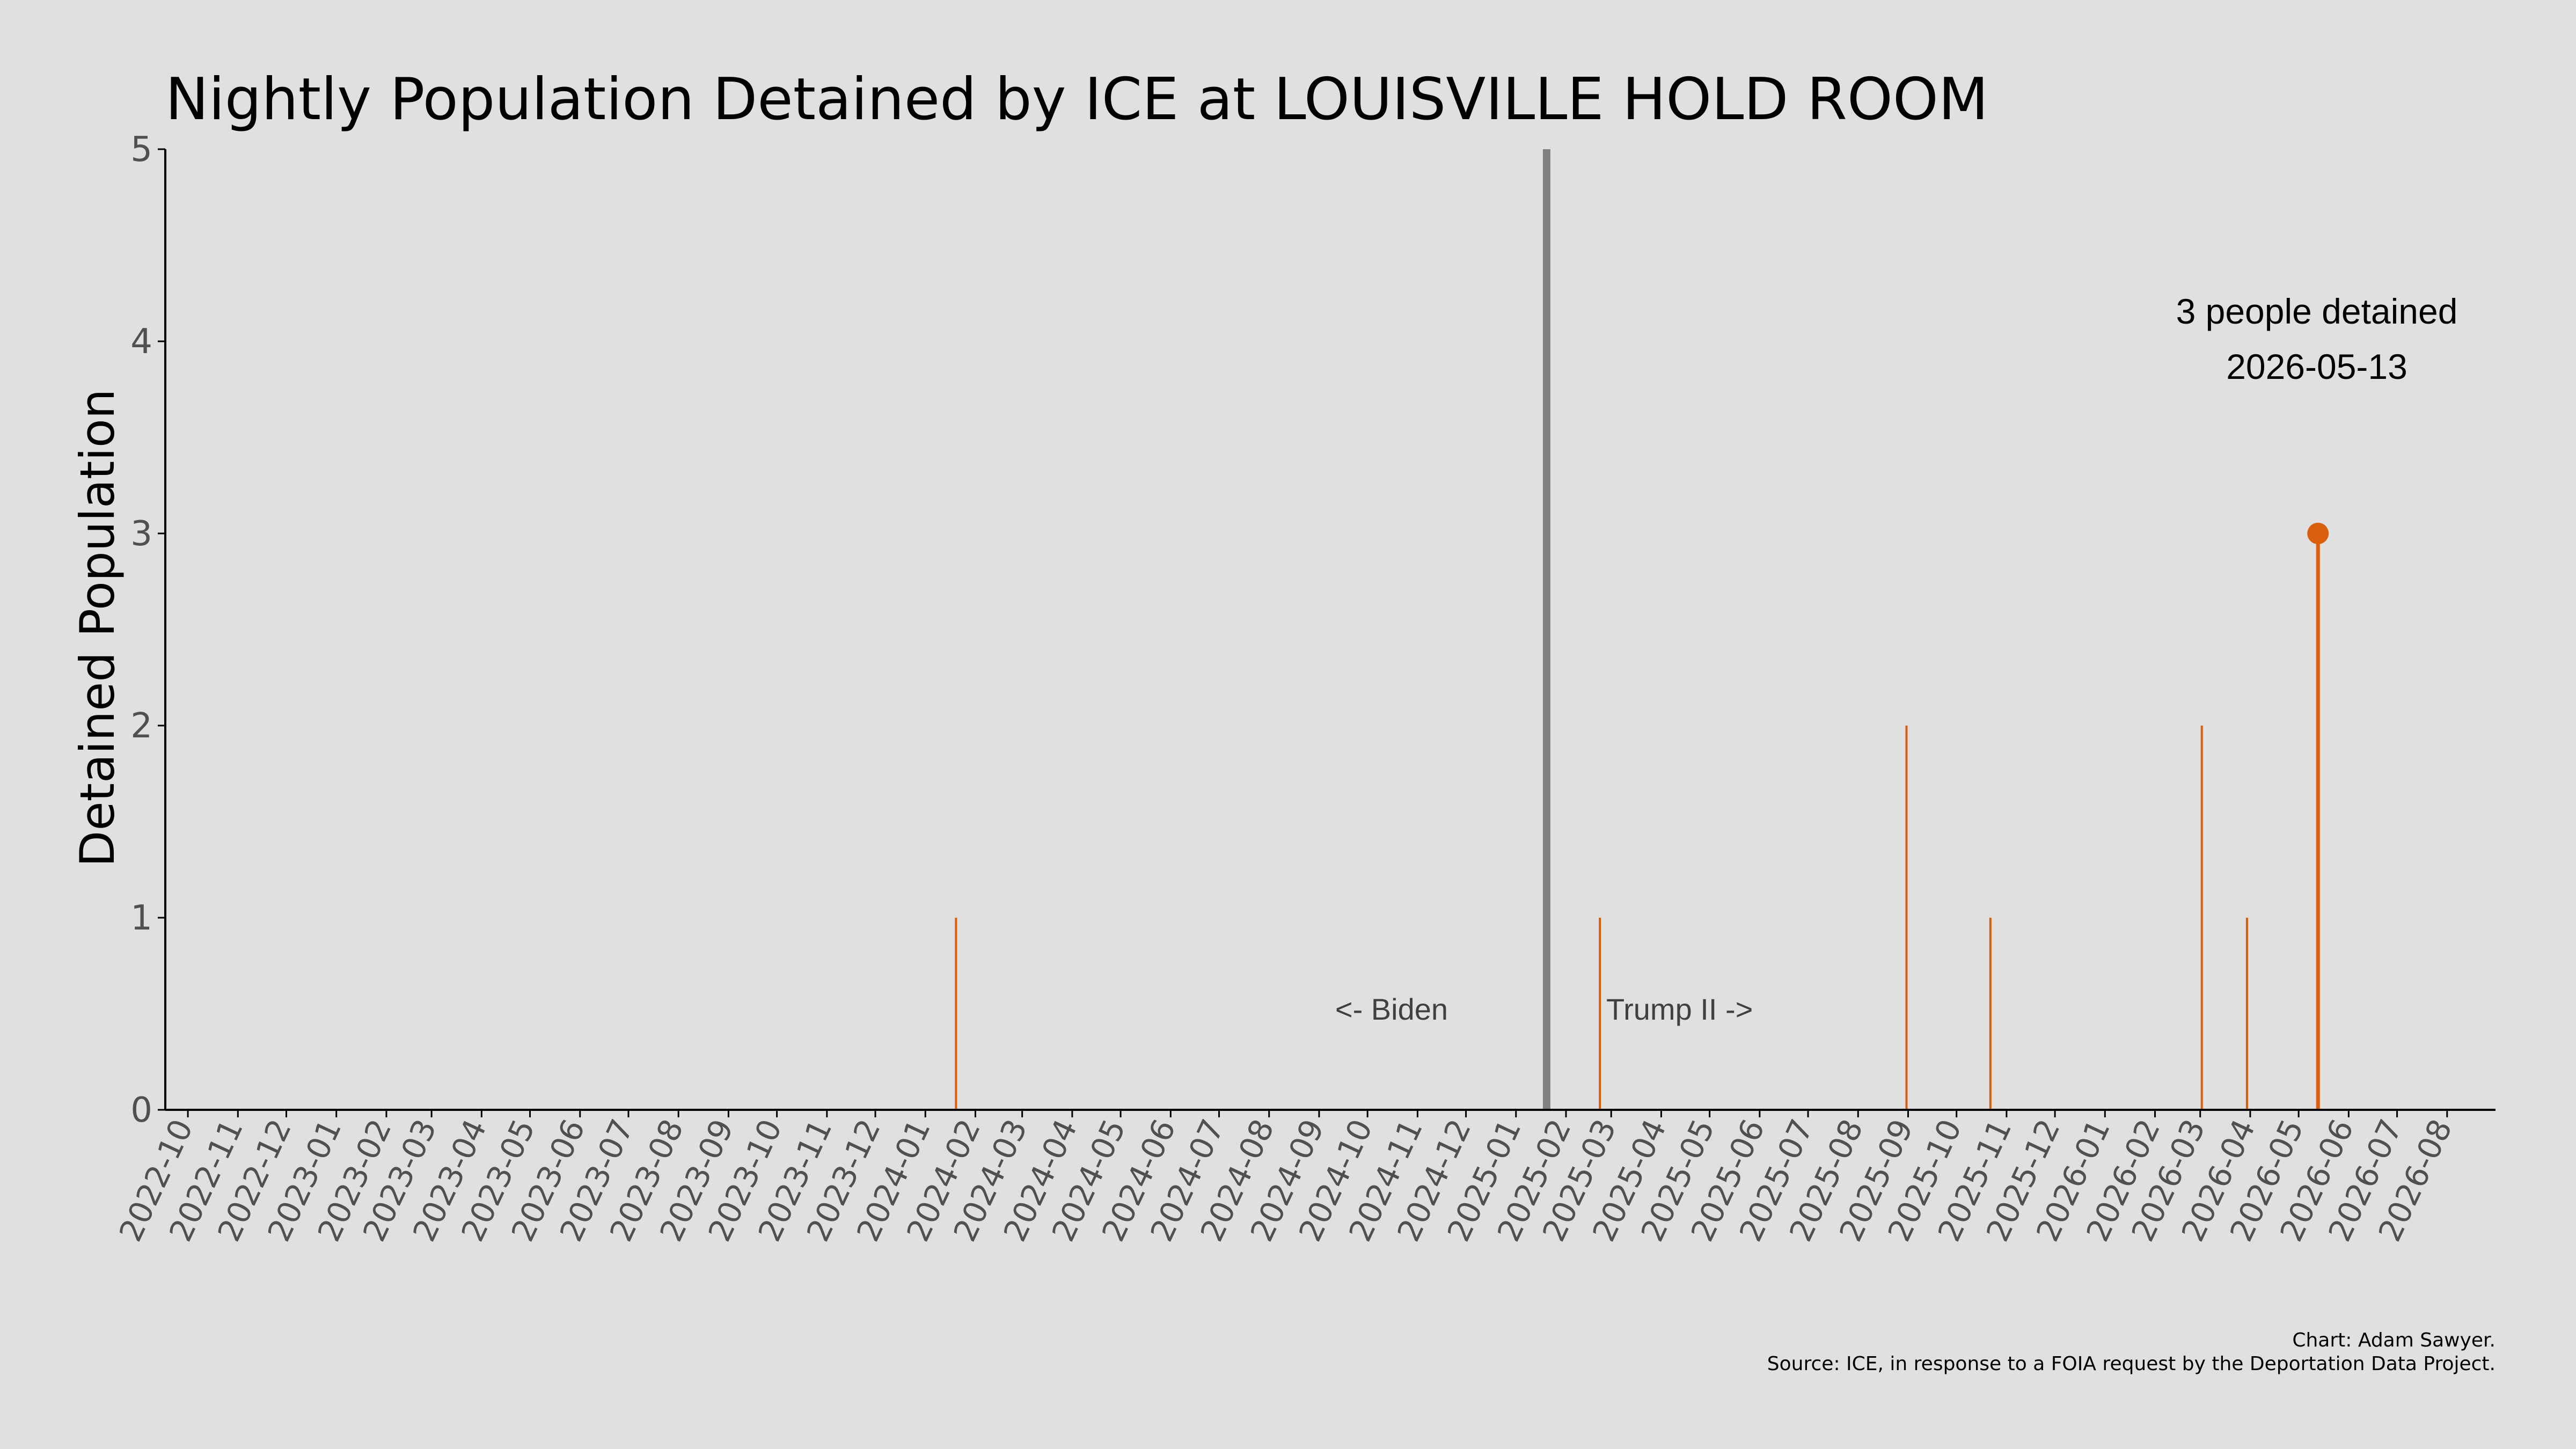  Describe the element at coordinates (2394, 1340) in the screenshot. I see `credit-line-1: Chart: Adam Sawyer.` at that location.